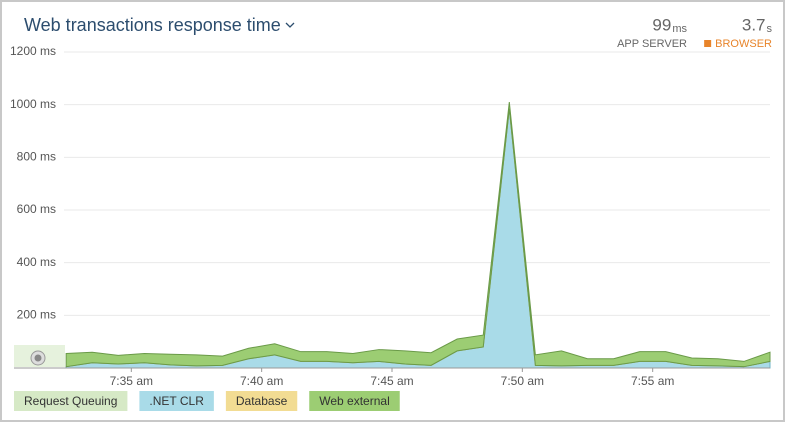  What do you see at coordinates (522, 381) in the screenshot?
I see `x-tick-label: 7:50 am` at bounding box center [522, 381].